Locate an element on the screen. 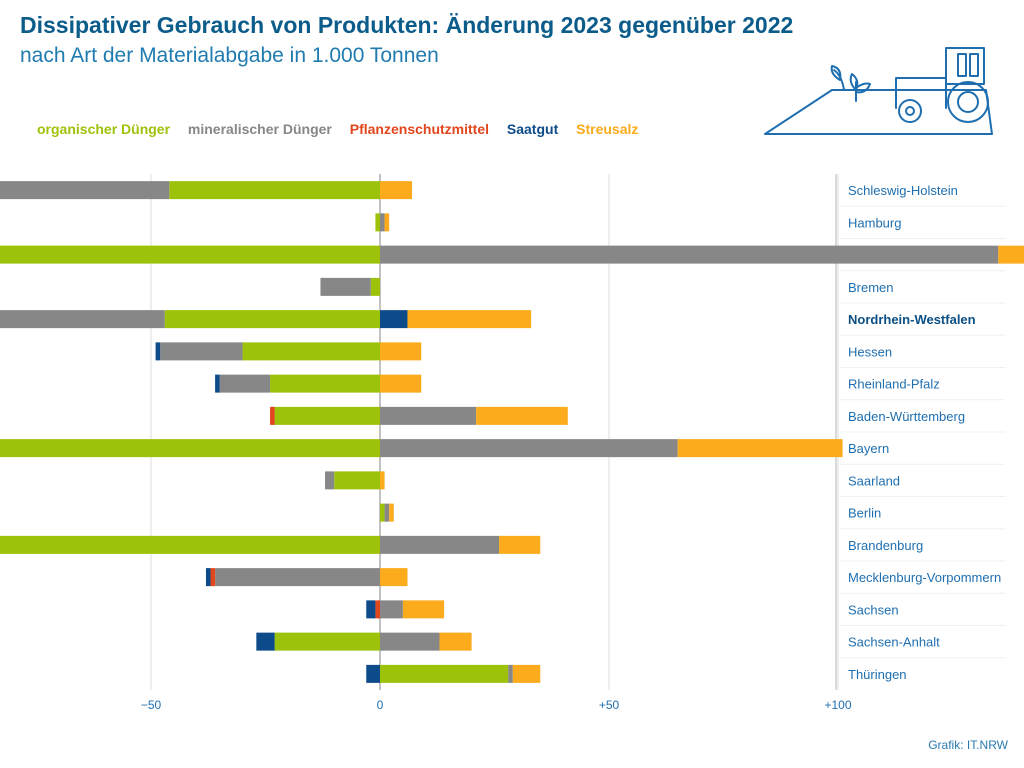 This screenshot has height=768, width=1024. category-label: Mecklenburg-Vorpommern is located at coordinates (924, 577).